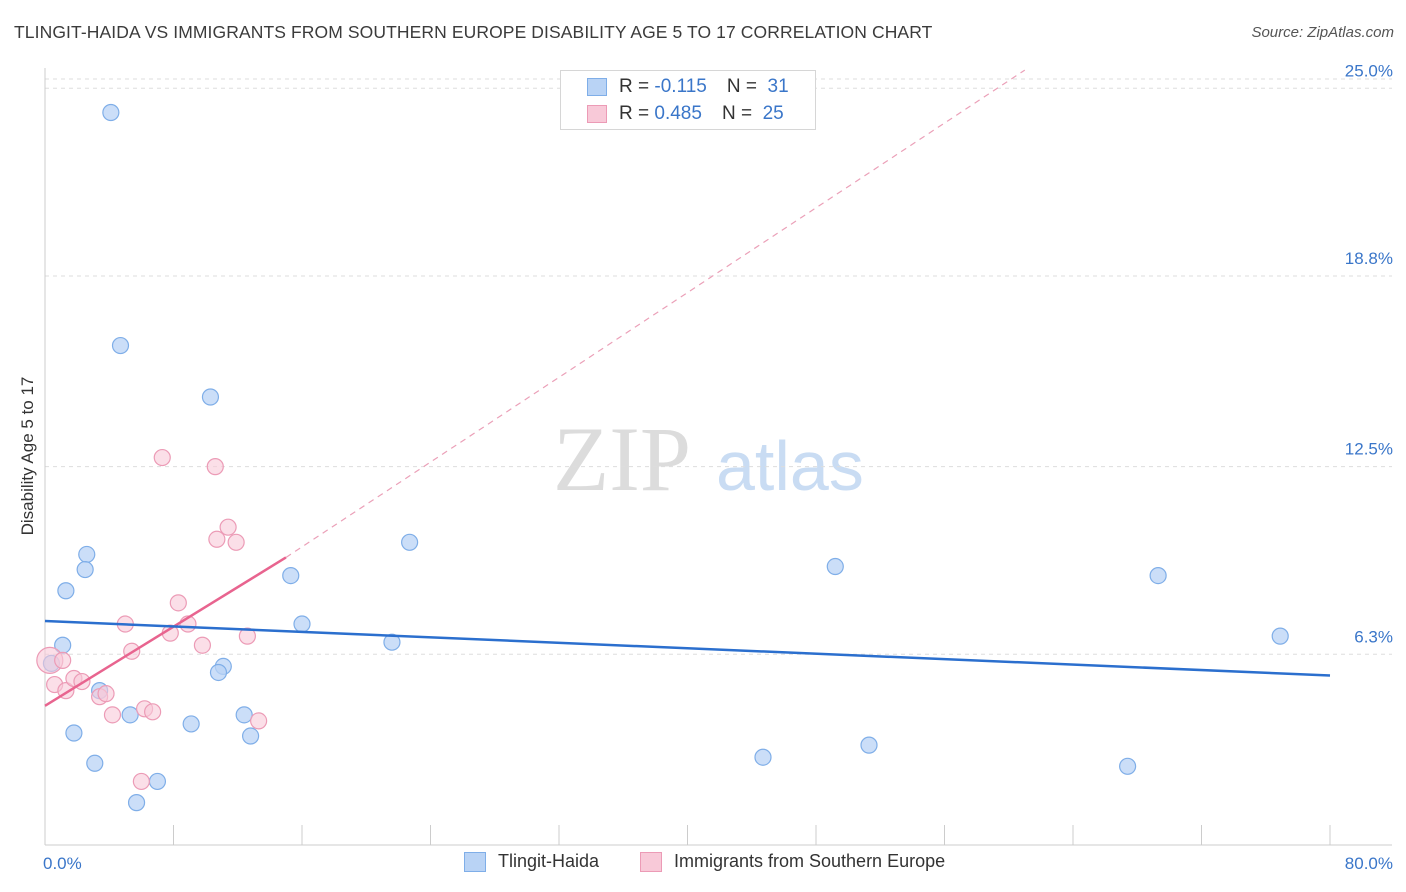 This screenshot has height=892, width=1406. I want to click on legend-item-tlingit-haida: Tlingit-Haida, so click(531, 861).